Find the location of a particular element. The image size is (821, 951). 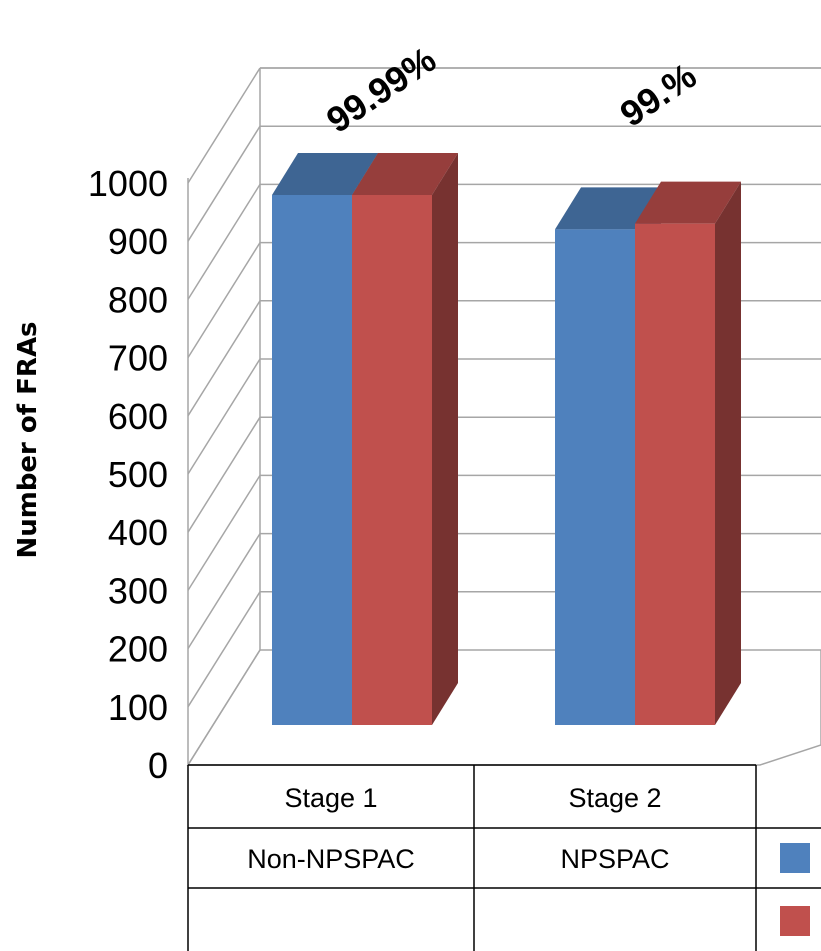

percent-annotations: 99.99% 99.% is located at coordinates (511, 90).